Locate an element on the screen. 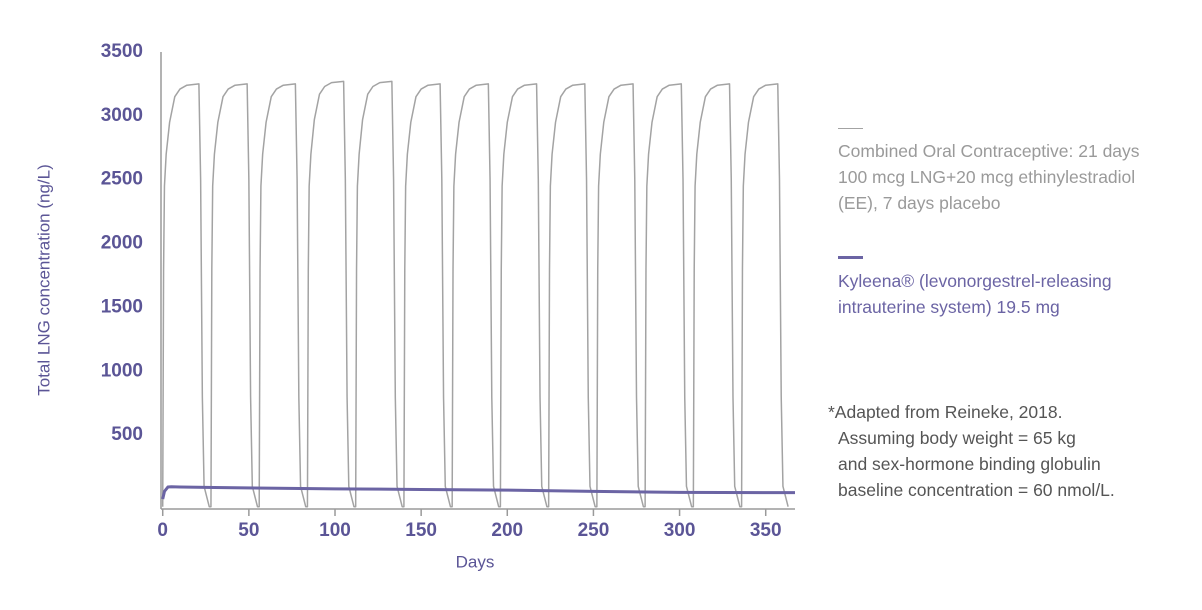 The height and width of the screenshot is (610, 1202). note-line: and sex-hormone binding globulin is located at coordinates (969, 464).